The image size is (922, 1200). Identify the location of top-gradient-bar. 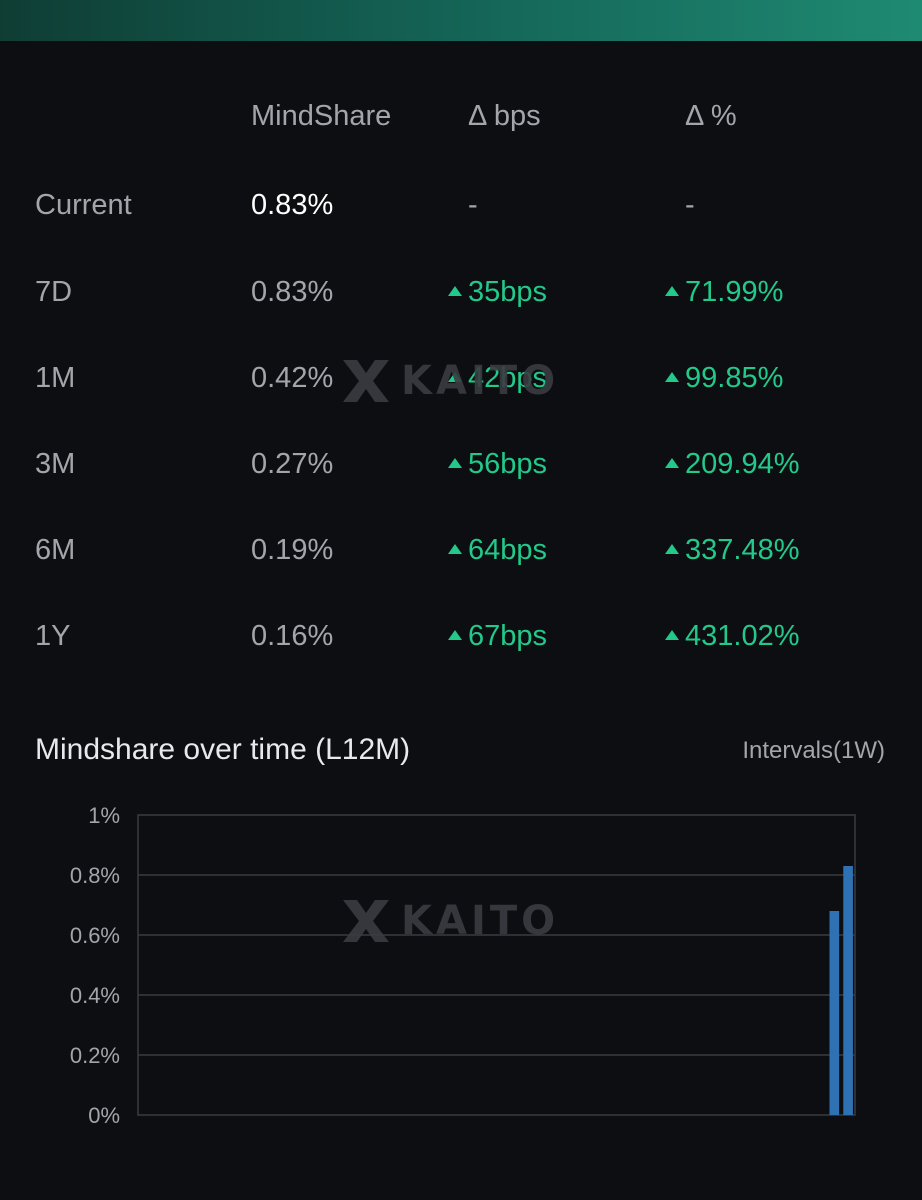
(461, 20).